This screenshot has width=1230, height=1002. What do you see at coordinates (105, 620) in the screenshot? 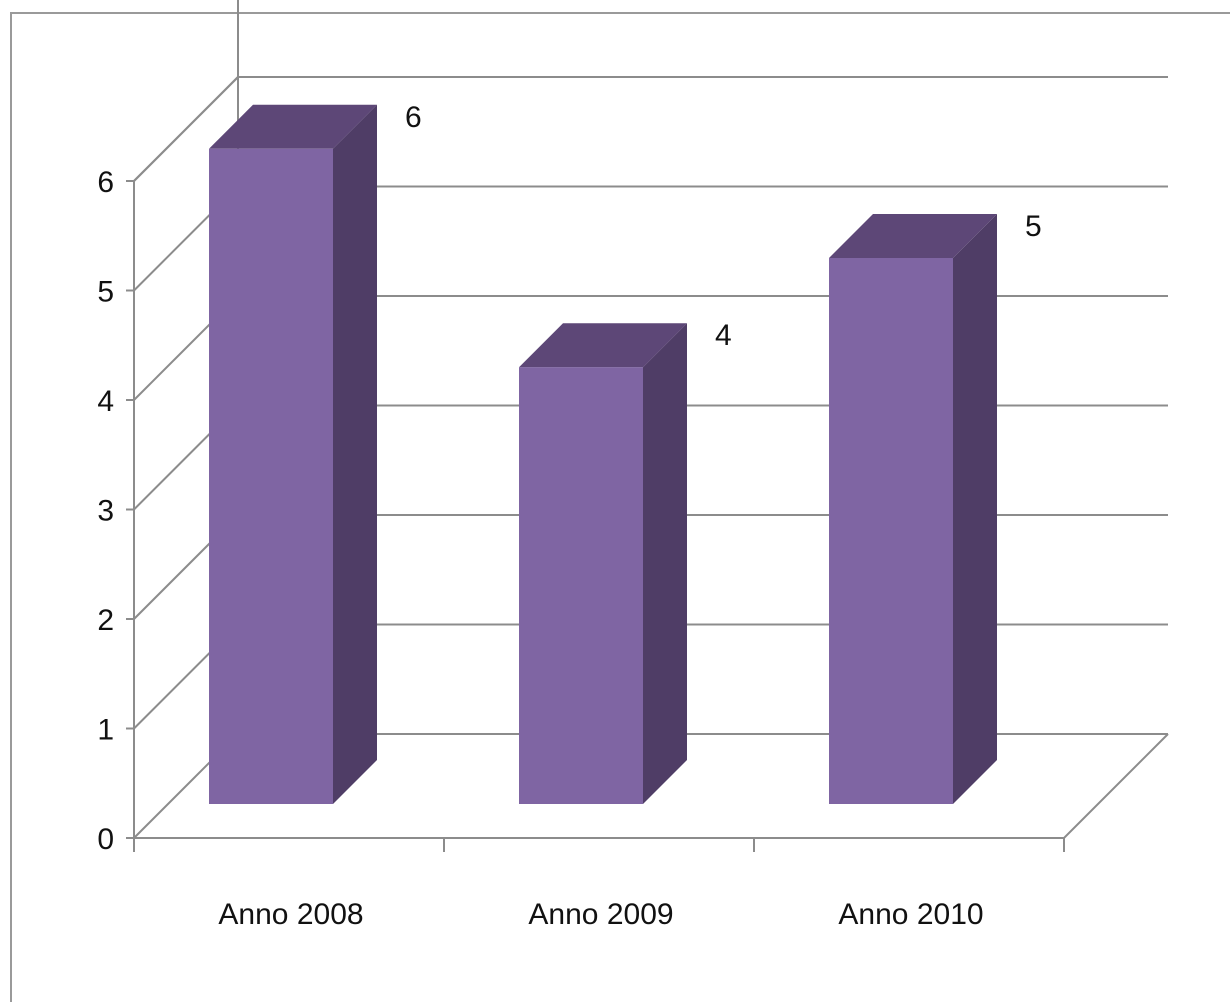
I see `y-tick-label: 2` at bounding box center [105, 620].